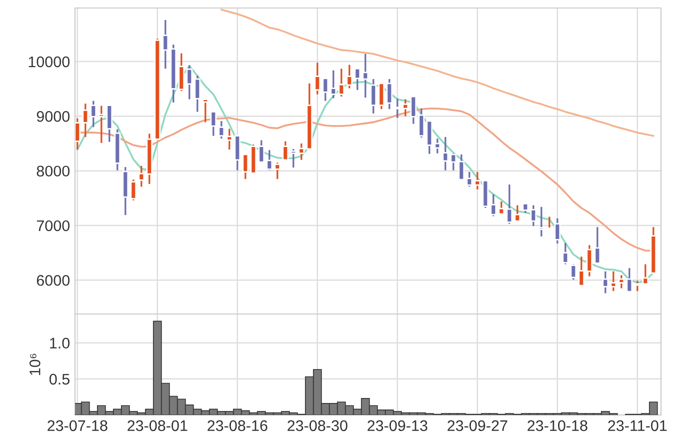 The image size is (674, 444). Describe the element at coordinates (158, 426) in the screenshot. I see `x-tick-label: 23-08-01` at that location.